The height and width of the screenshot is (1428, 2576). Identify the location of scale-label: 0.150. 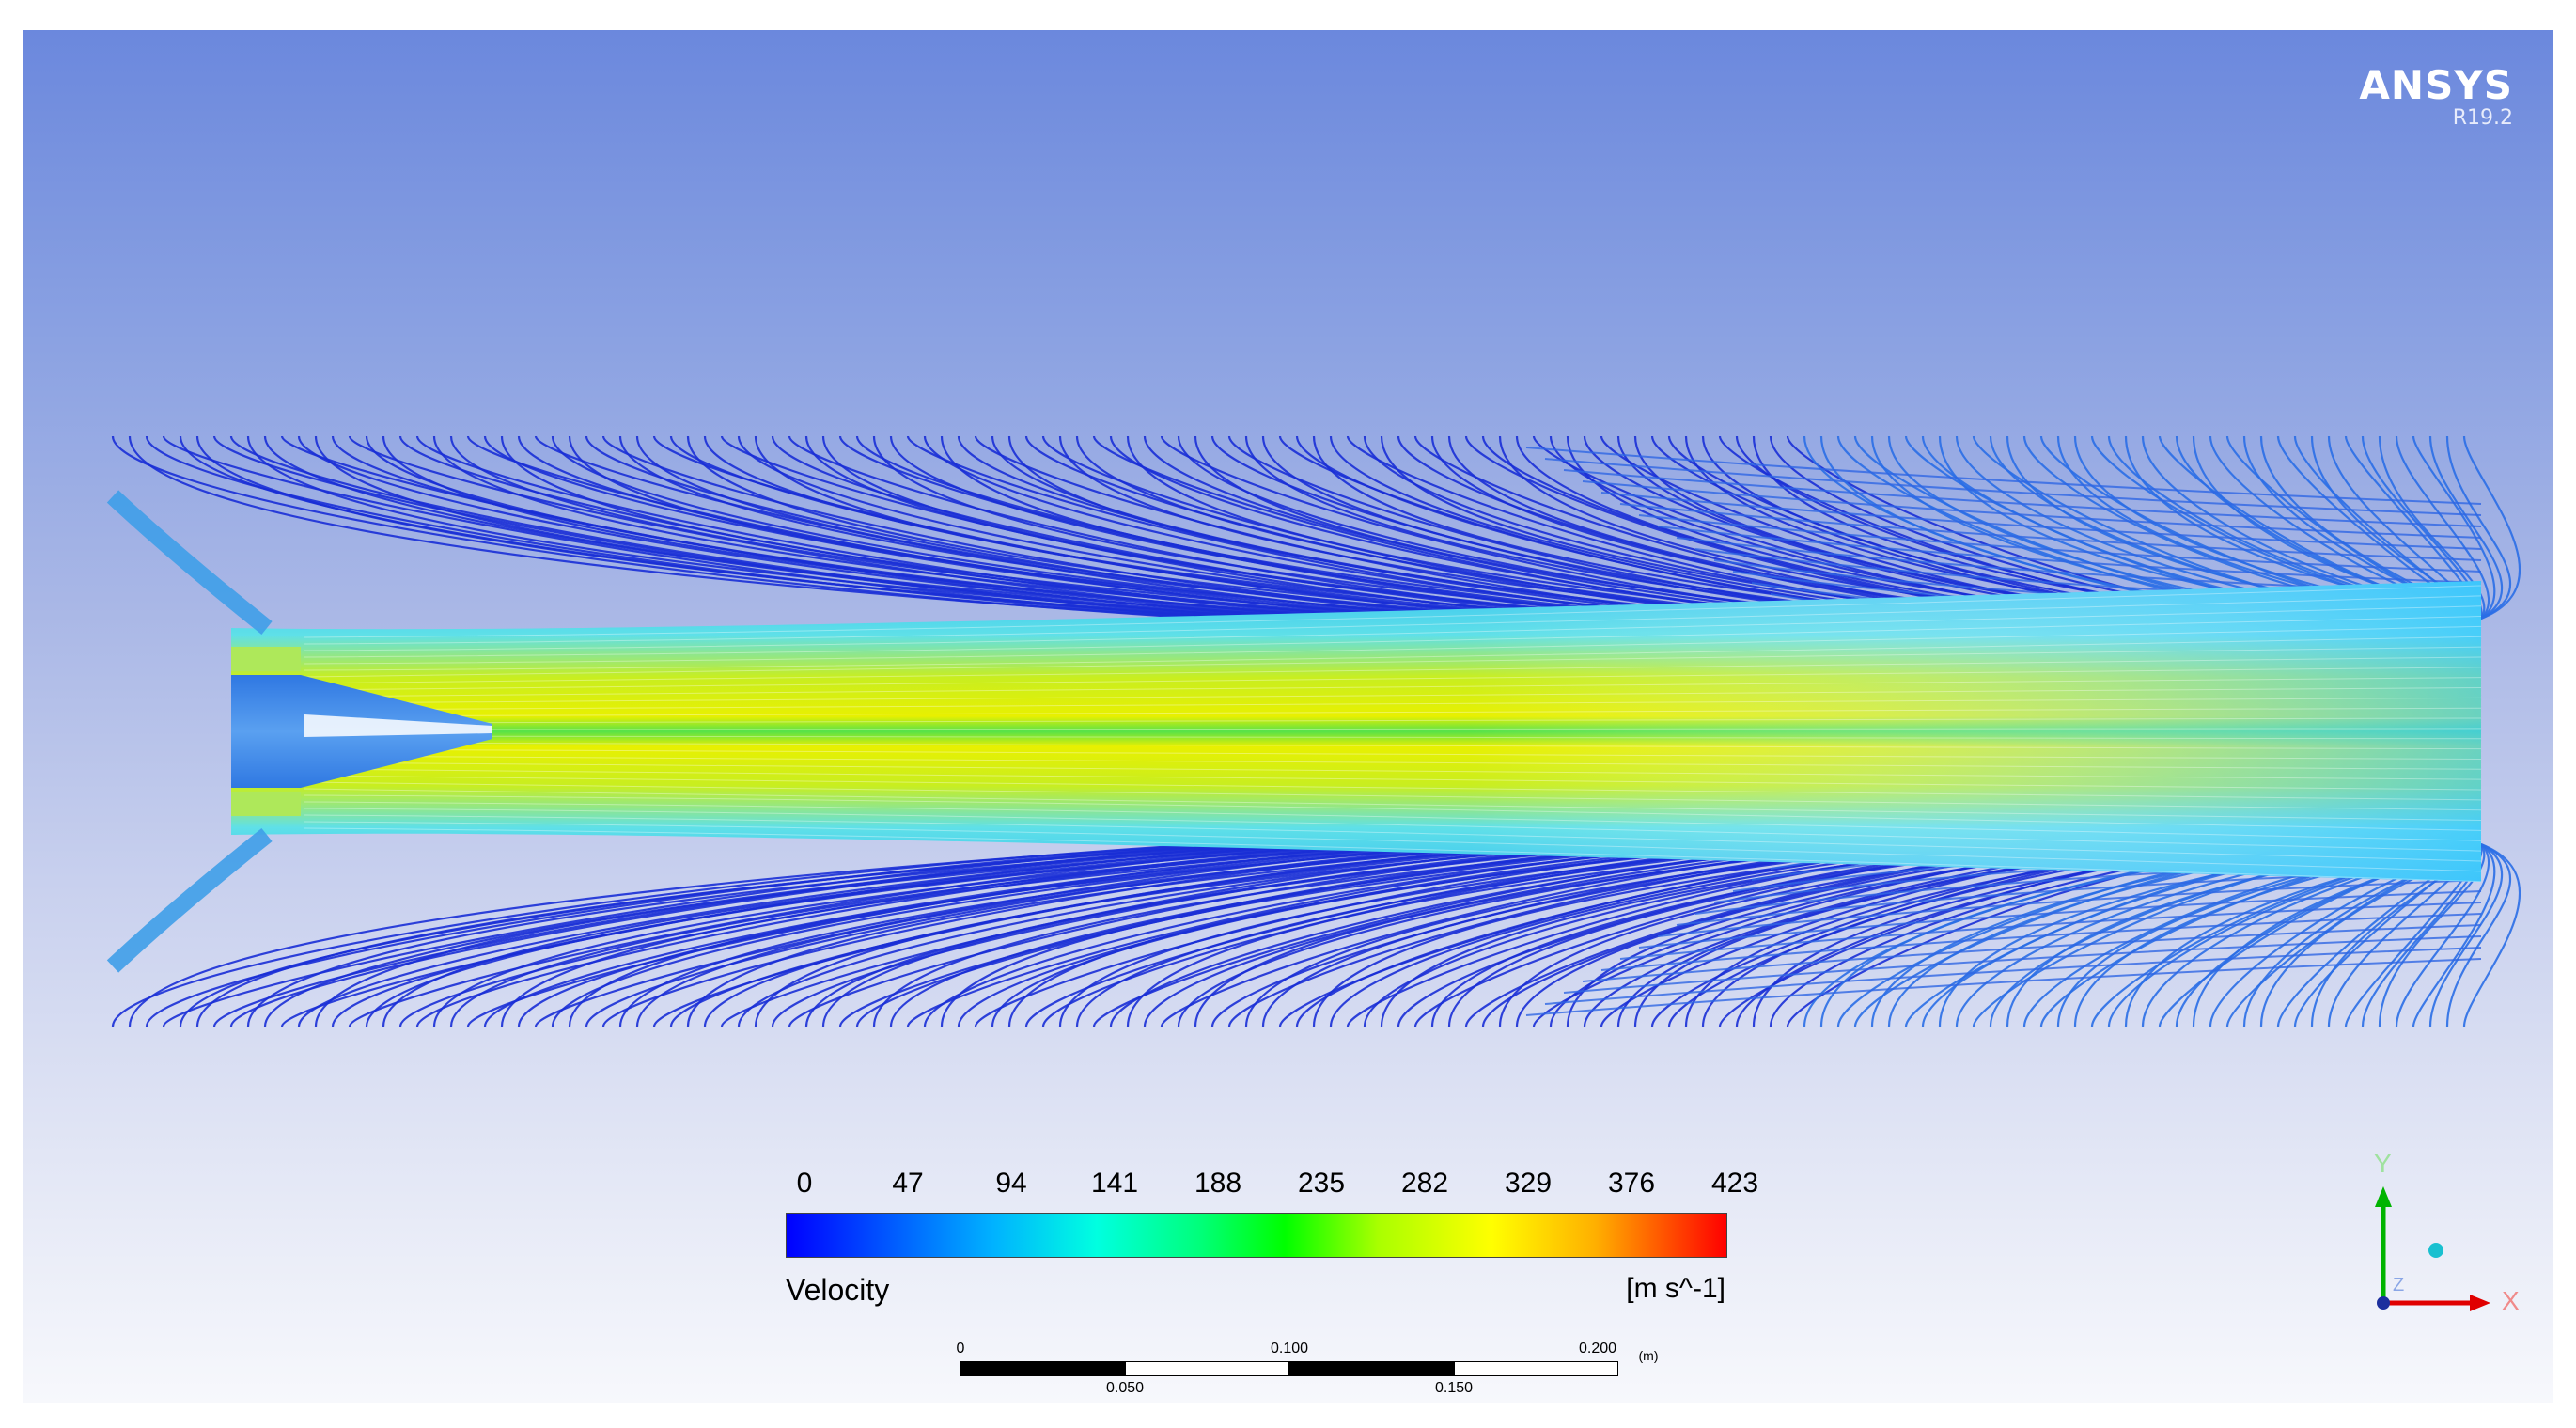
(1454, 1388).